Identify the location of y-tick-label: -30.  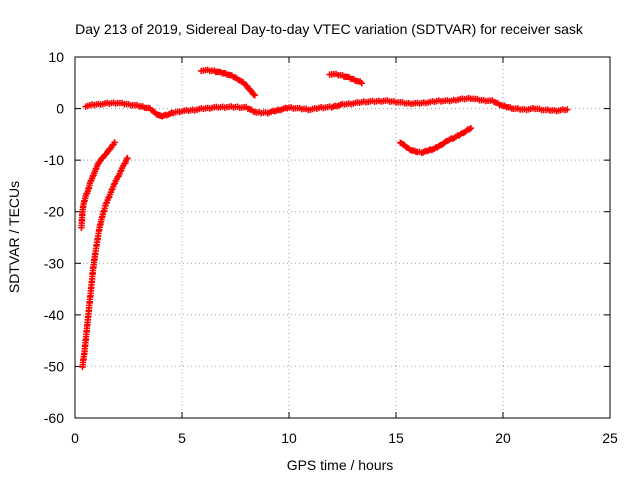
(54, 263).